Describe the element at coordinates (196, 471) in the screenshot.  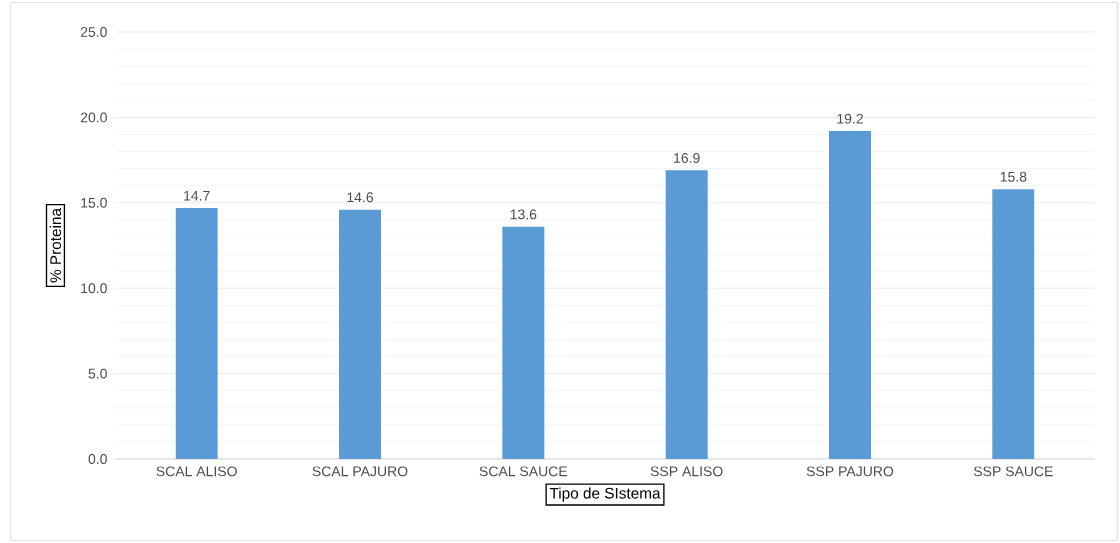
I see `x-tick-label: SCAL ALISO` at that location.